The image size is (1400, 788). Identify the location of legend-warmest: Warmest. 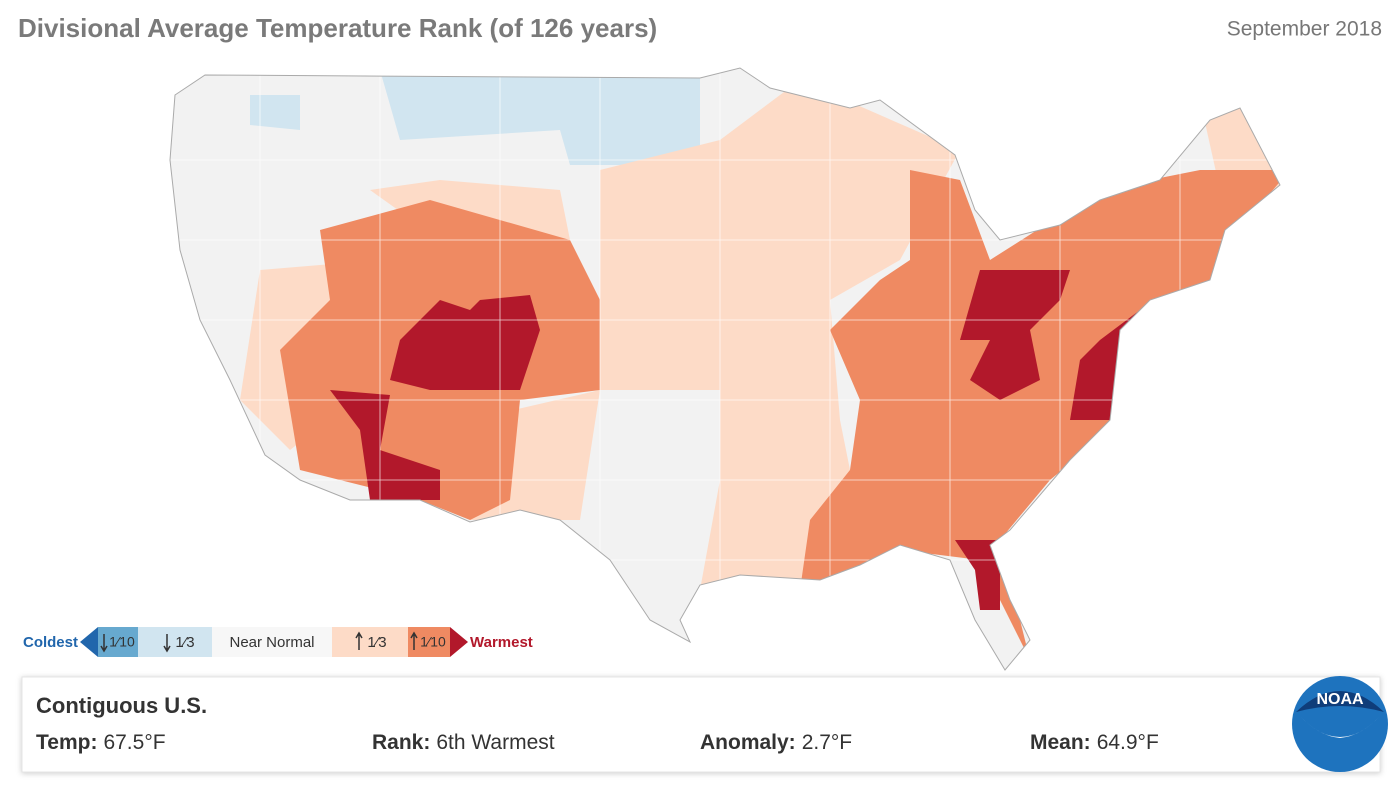
(501, 642).